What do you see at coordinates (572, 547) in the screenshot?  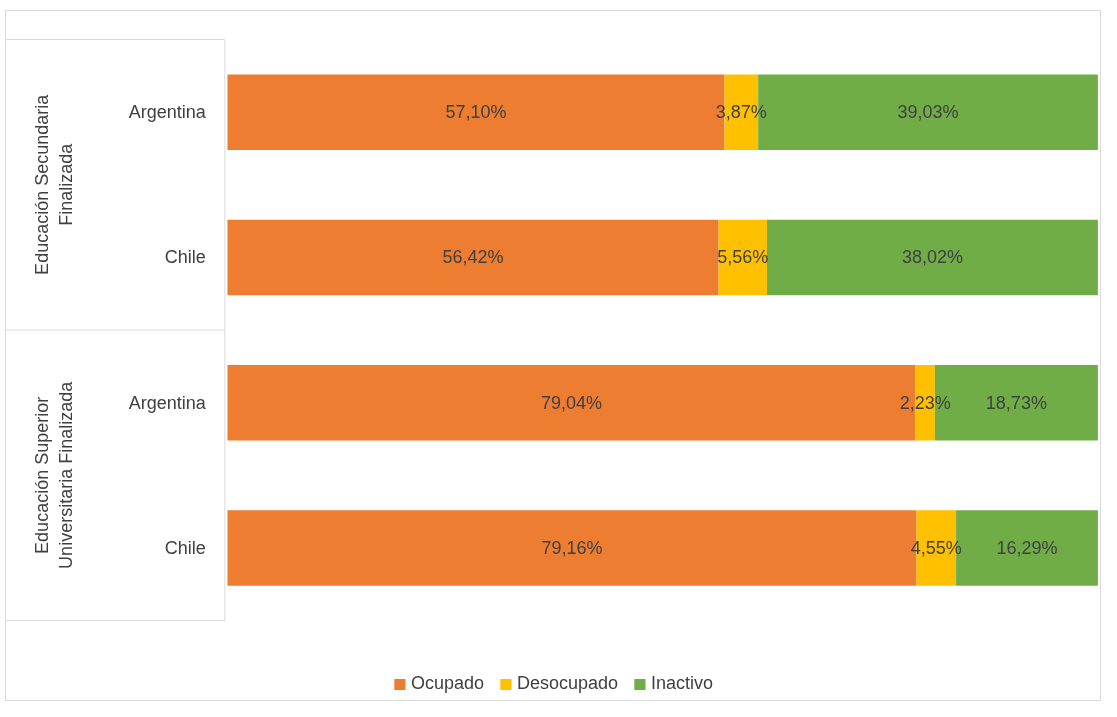 I see `data-label: 79,16%` at bounding box center [572, 547].